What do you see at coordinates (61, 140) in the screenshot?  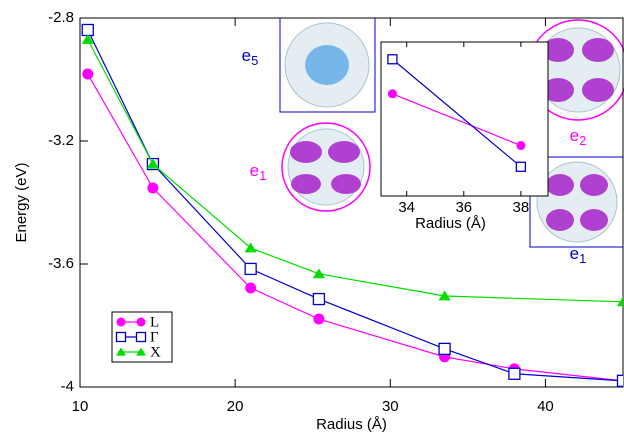 I see `y-tick-label: -3.2` at bounding box center [61, 140].